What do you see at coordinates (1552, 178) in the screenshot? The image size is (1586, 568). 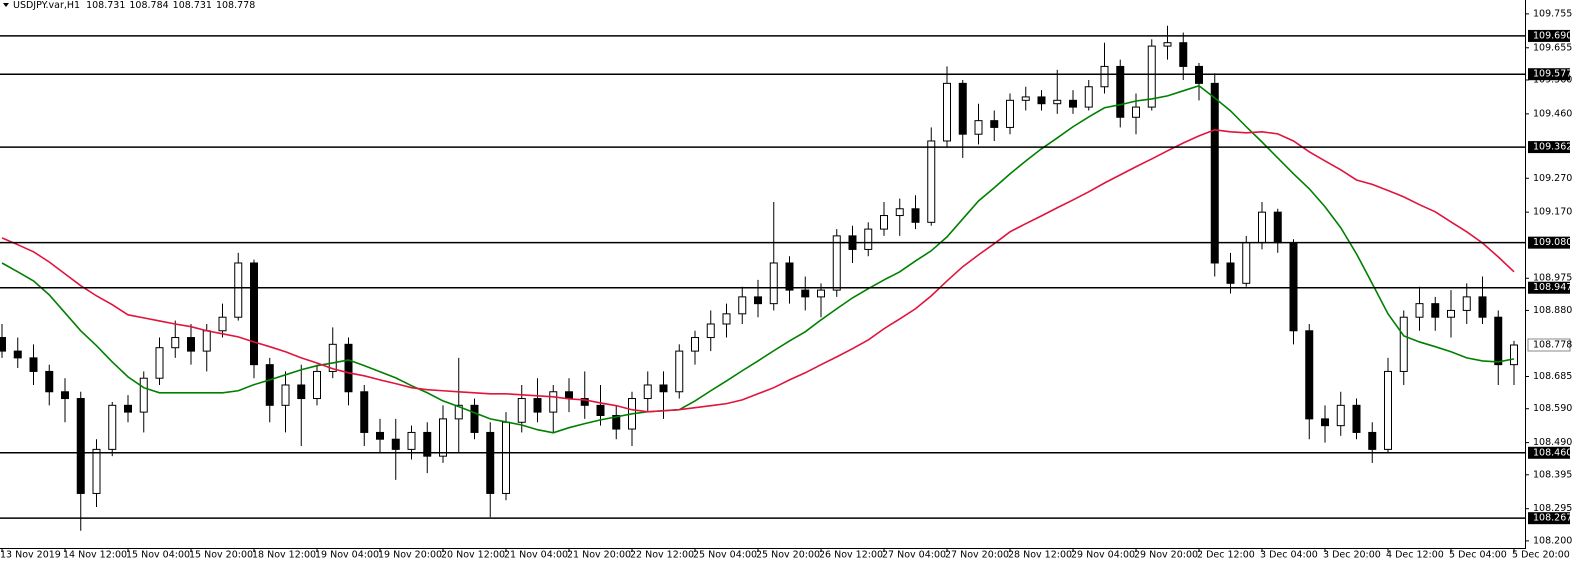 I see `y-tick-label: 109.270` at bounding box center [1552, 178].